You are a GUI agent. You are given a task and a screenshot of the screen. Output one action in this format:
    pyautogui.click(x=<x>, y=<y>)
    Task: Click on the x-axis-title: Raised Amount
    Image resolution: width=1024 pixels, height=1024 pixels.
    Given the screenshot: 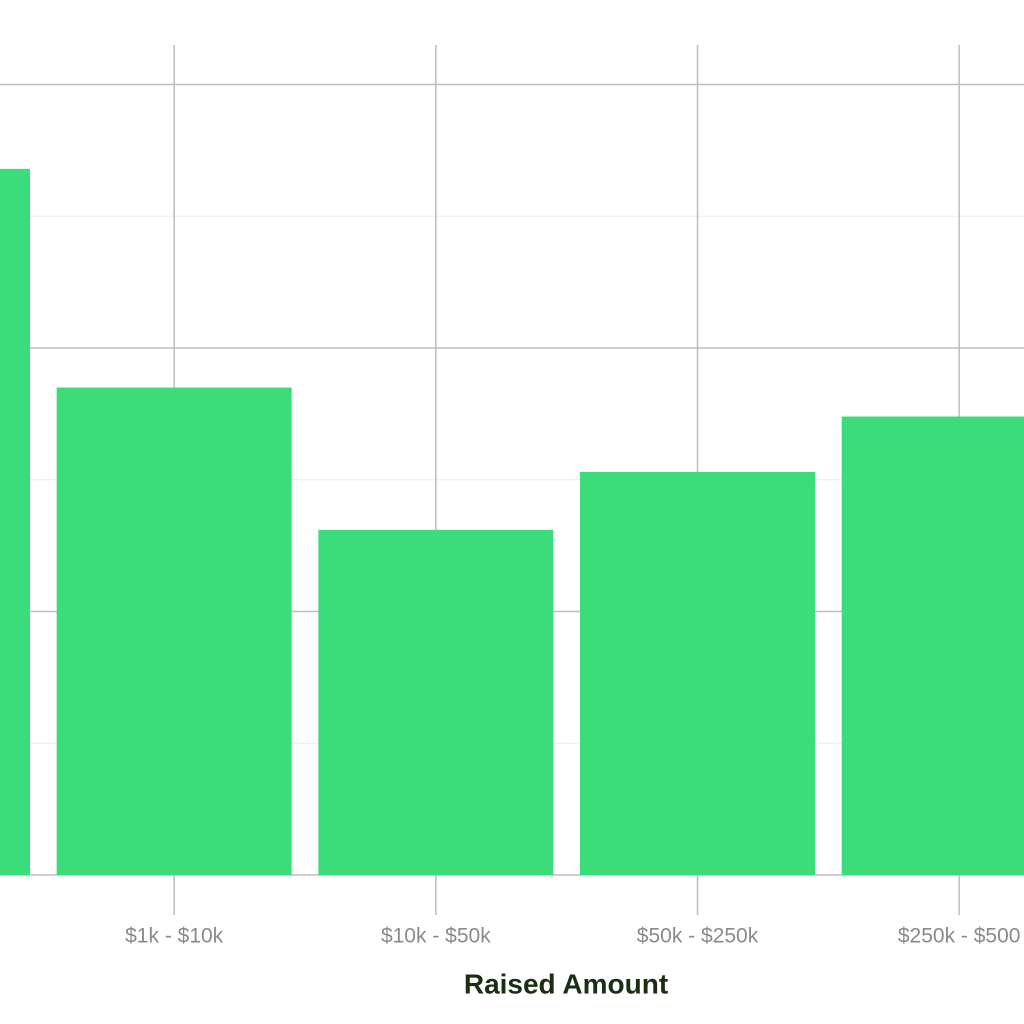 What is the action you would take?
    pyautogui.click(x=566, y=983)
    